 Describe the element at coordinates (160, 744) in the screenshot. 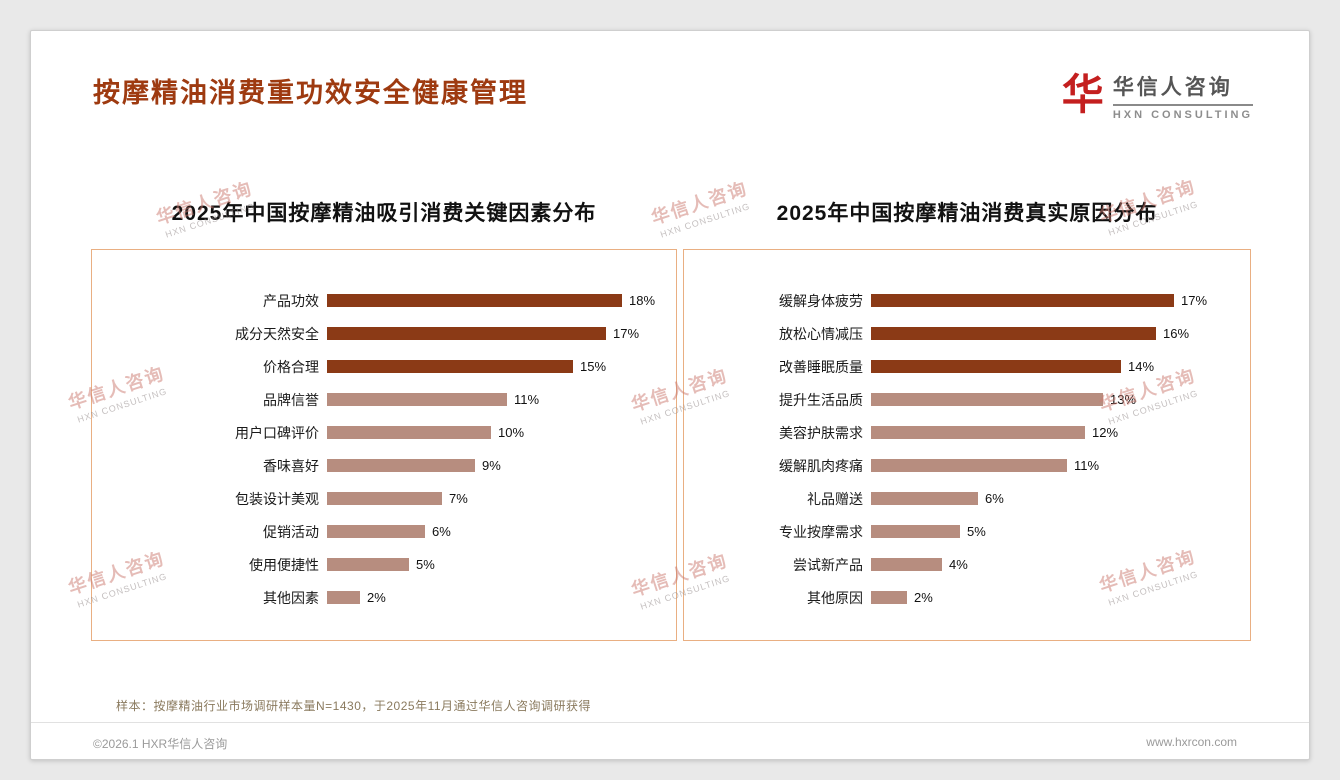

I see `copyright-text: ©2026.1 HXR华信人咨询` at that location.